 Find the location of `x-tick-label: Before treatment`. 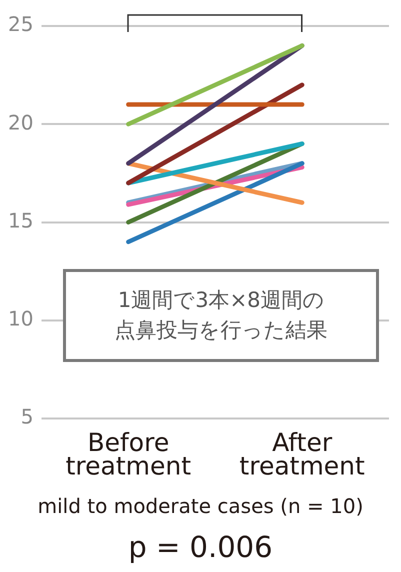

x-tick-label: Before treatment is located at coordinates (129, 454).